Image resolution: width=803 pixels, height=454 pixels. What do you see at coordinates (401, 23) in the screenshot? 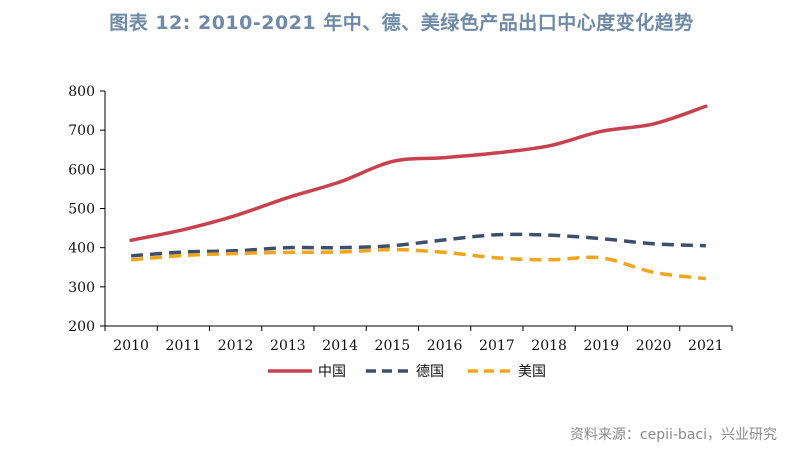
I see `chart-title: 图表 12: 2010-2021 年中、德、美绿色产品出口中心度变化趋势` at bounding box center [401, 23].